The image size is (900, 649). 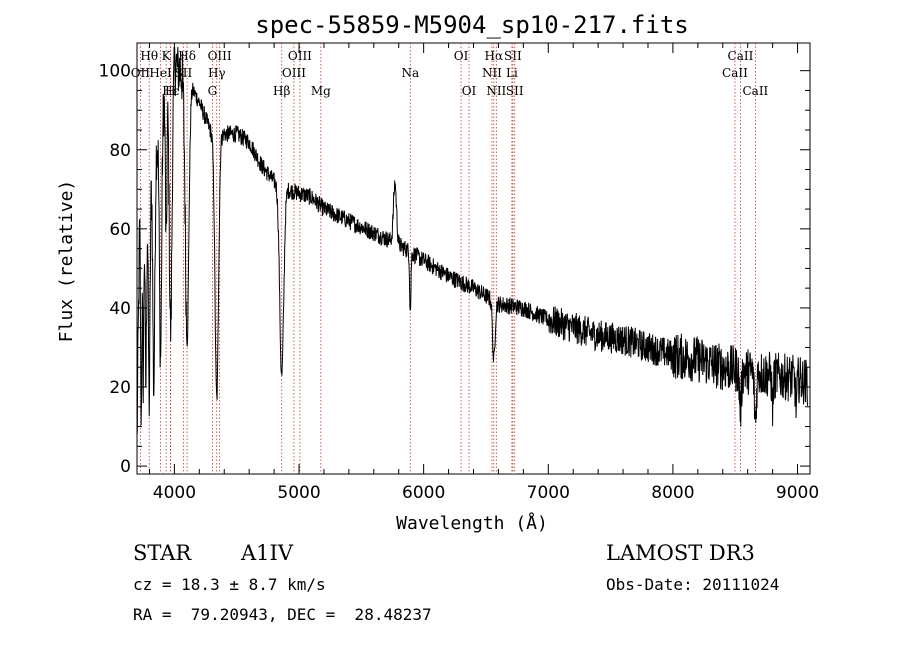 I want to click on line-marker-label: Hδ, so click(x=187, y=56).